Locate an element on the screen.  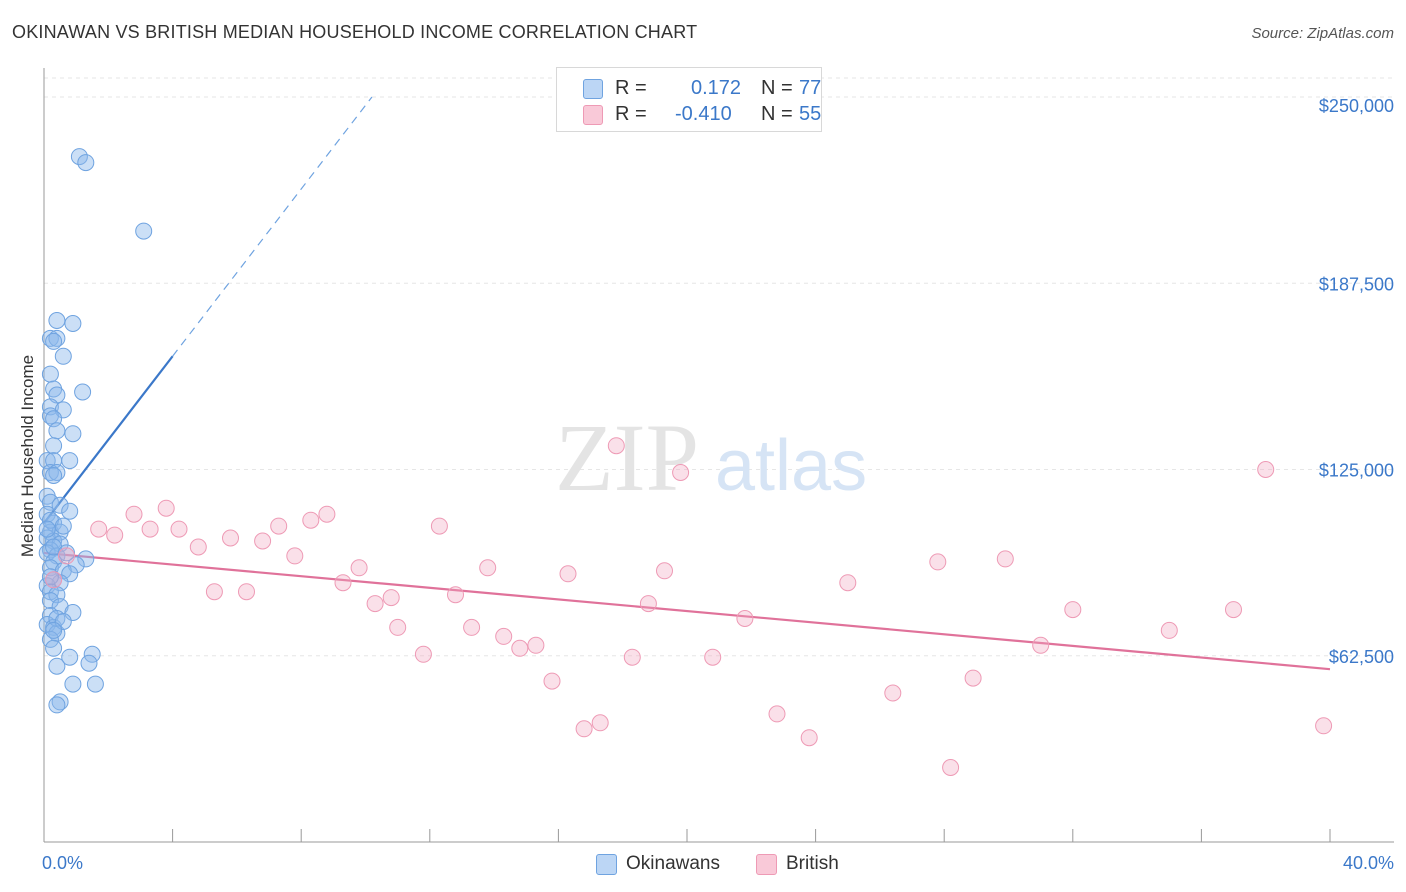
watermark-zip: ZIP is located at coordinates (627, 457).